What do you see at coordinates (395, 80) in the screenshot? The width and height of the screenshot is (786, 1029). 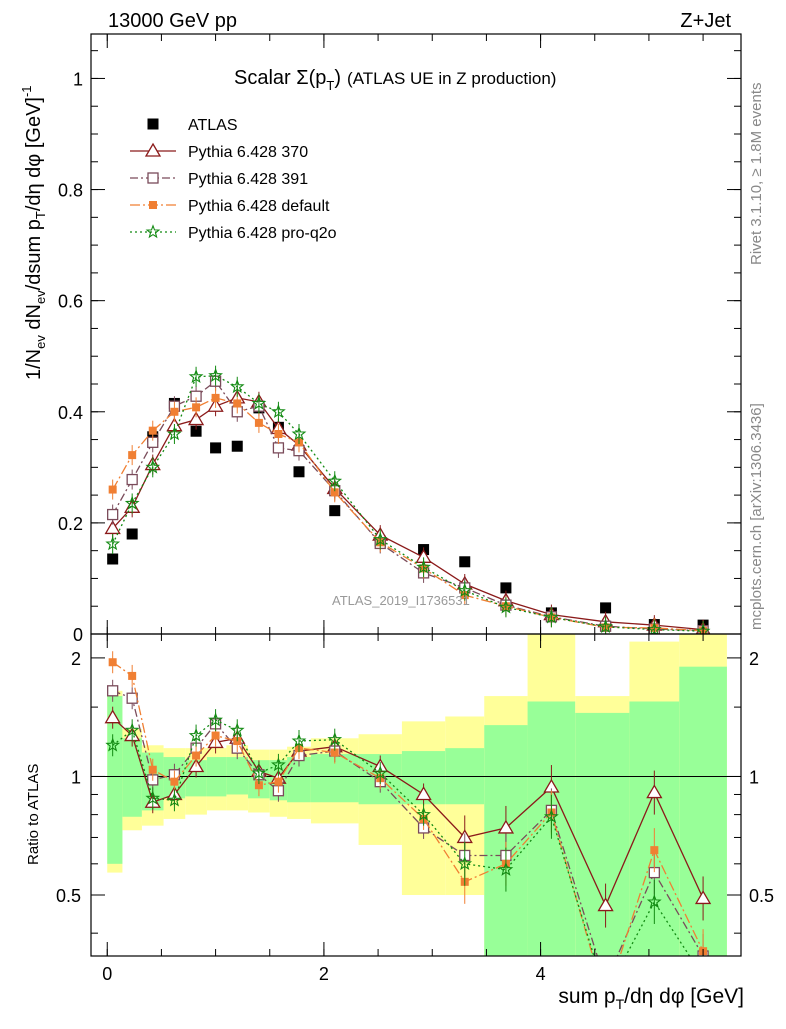 I see `plot-title: Scalar Σ(pT) (ATLAS UE in Z production)` at bounding box center [395, 80].